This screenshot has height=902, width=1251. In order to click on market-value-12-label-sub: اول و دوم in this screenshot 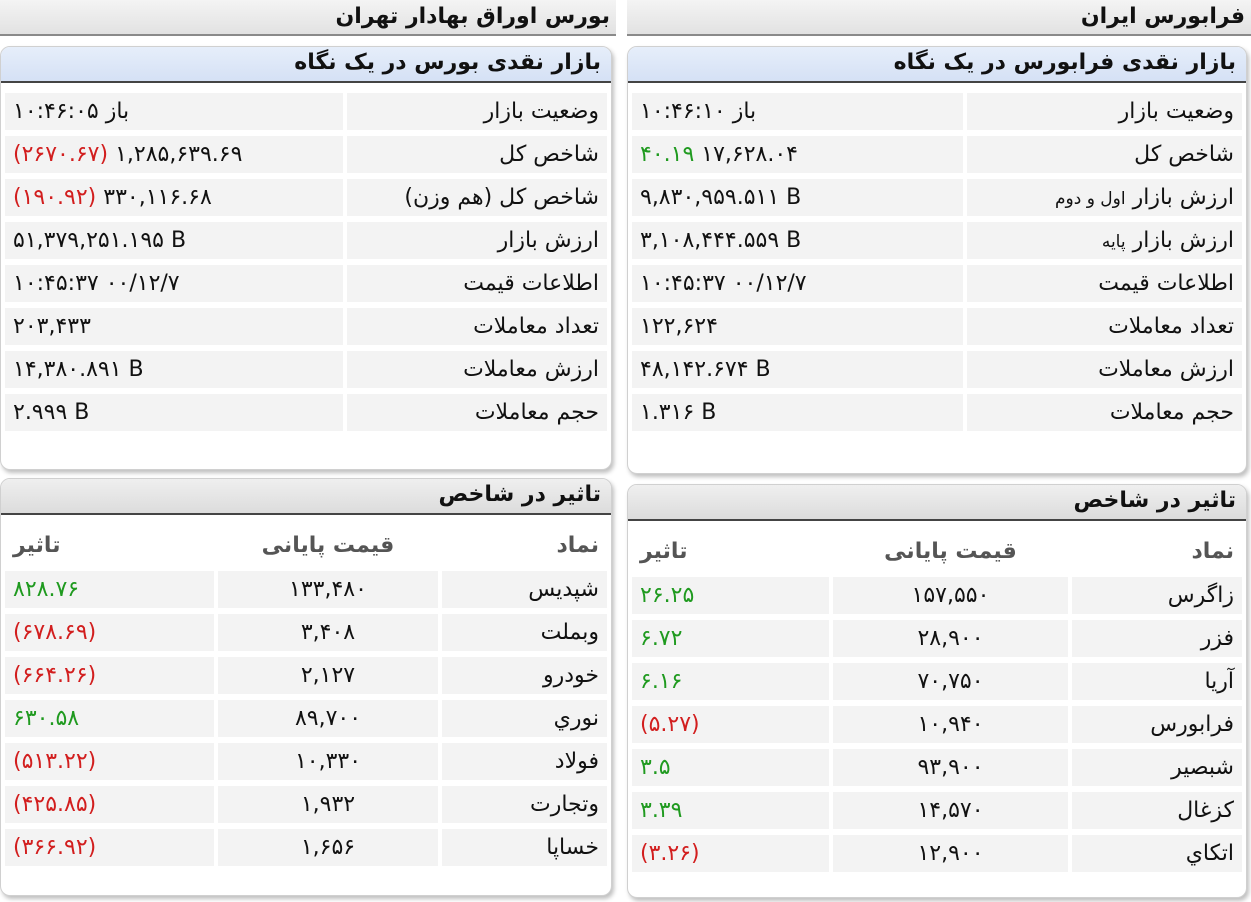, I will do `click(1090, 199)`.